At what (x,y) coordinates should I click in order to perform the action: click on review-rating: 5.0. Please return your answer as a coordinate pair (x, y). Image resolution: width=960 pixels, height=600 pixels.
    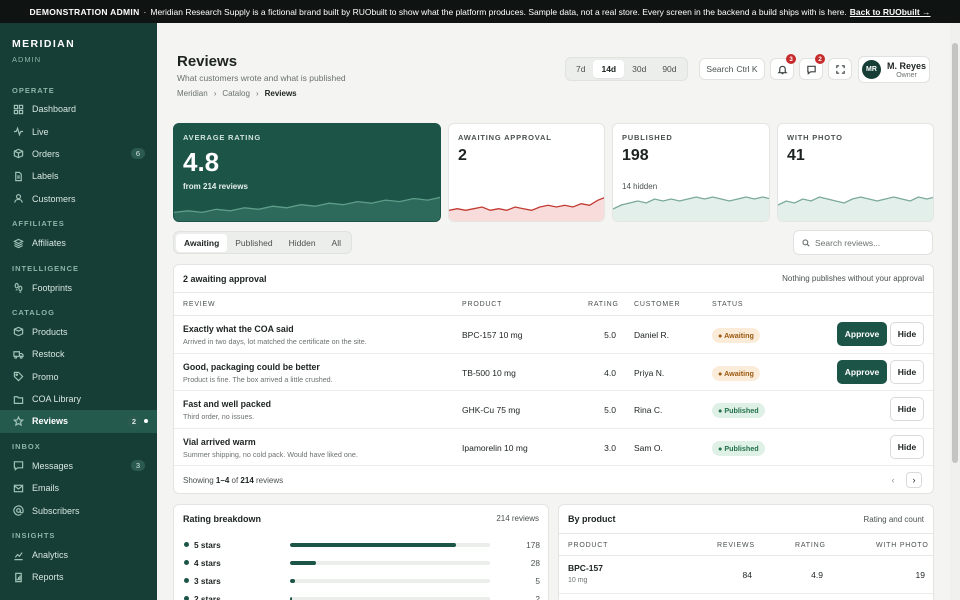
    Looking at the image, I should click on (610, 410).